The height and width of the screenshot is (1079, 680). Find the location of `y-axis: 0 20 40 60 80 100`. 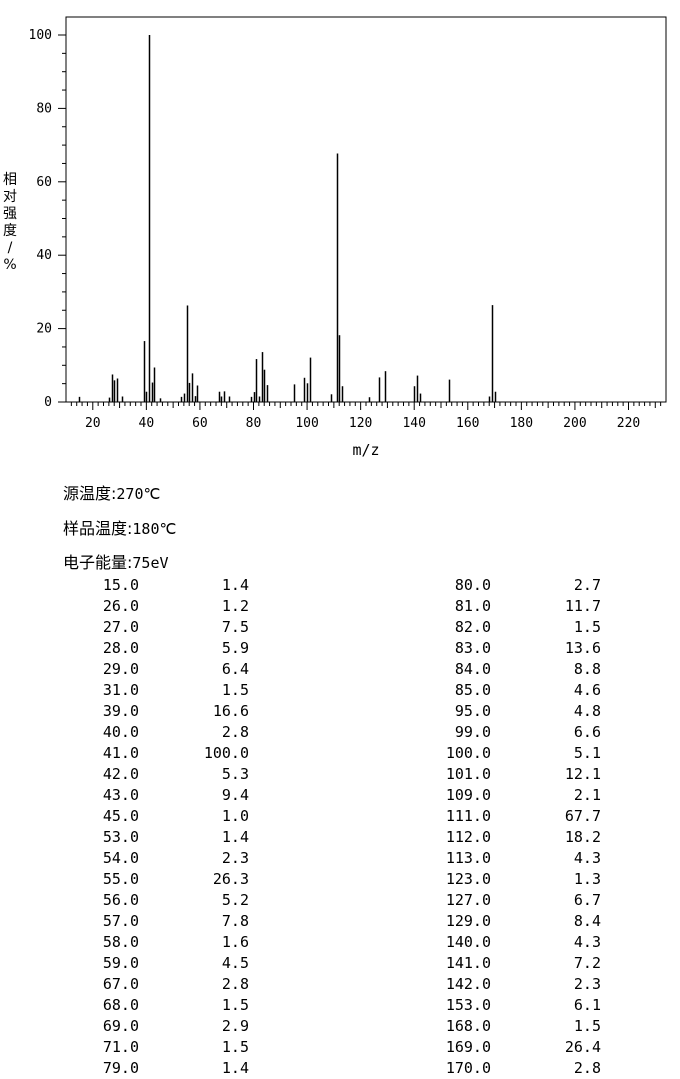

y-axis: 0 20 40 60 80 100 is located at coordinates (47, 219).